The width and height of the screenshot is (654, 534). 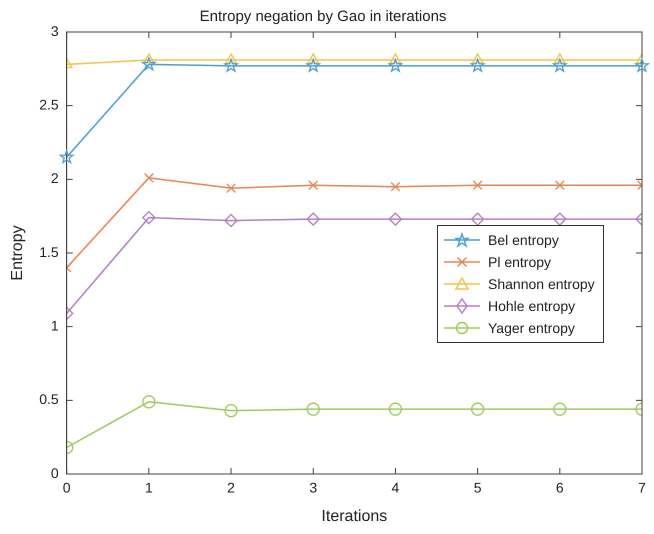 I want to click on x-tick-label: 3, so click(x=313, y=487).